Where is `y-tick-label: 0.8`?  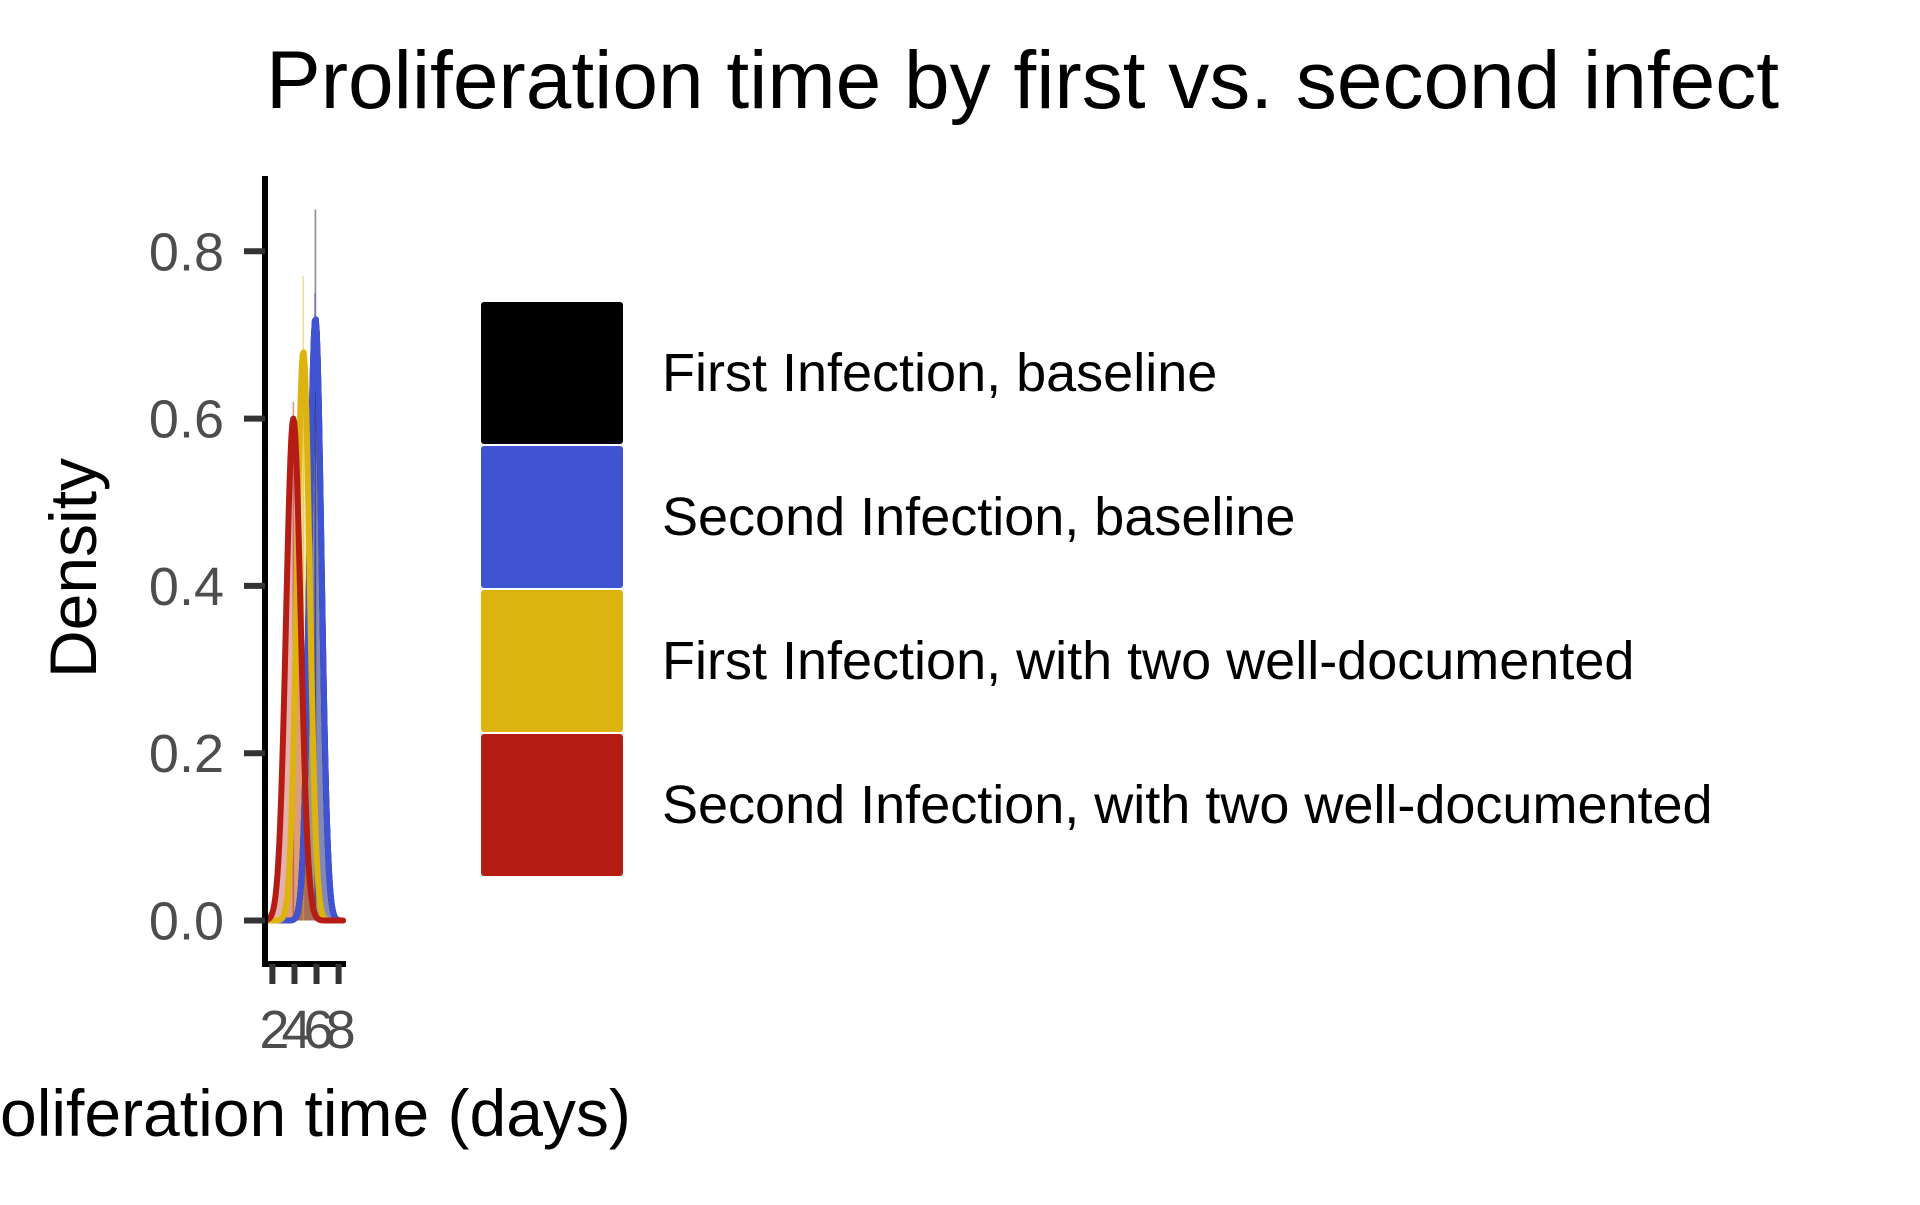 y-tick-label: 0.8 is located at coordinates (186, 252).